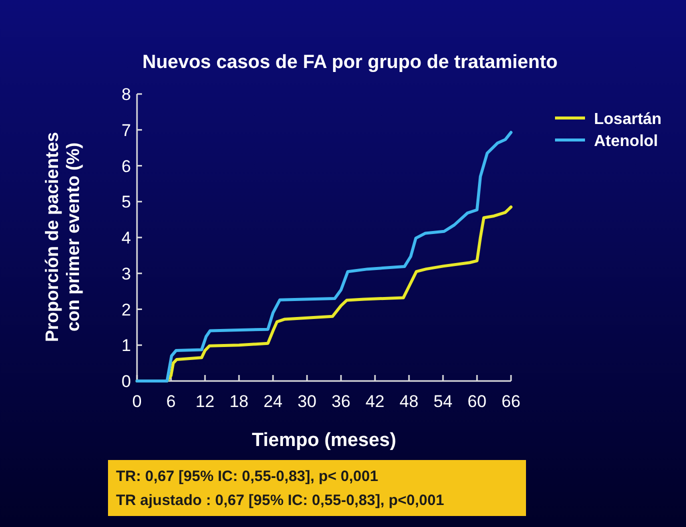  What do you see at coordinates (443, 401) in the screenshot?
I see `x-tick-label: 54` at bounding box center [443, 401].